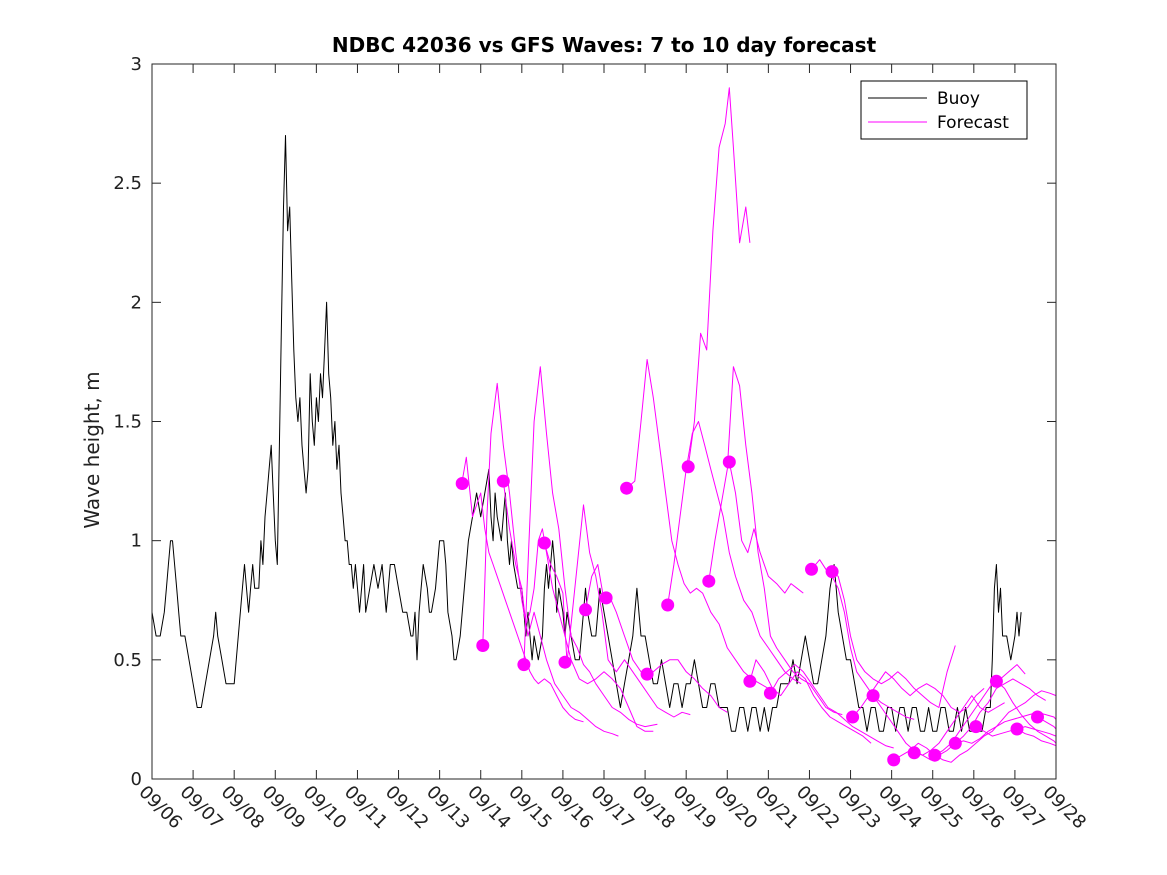 The image size is (1167, 875). I want to click on x-tick-label-12: 09/18, so click(654, 808).